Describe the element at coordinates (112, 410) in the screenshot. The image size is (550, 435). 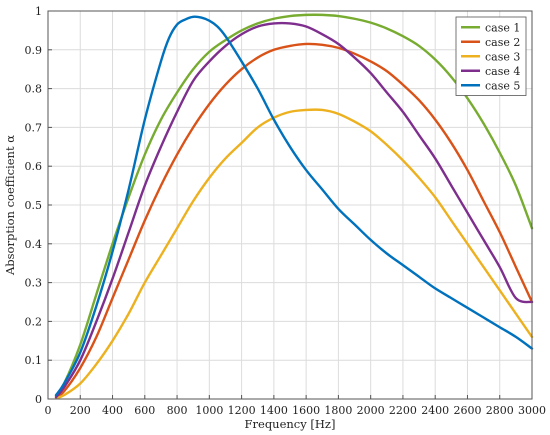
I see `x-tick-label: 400` at that location.